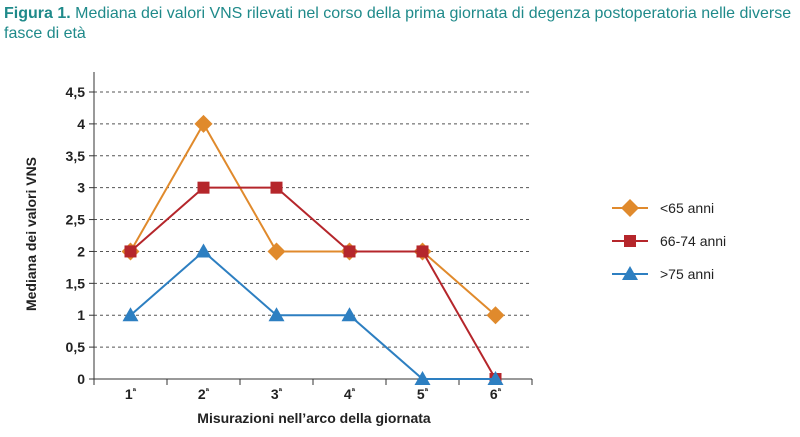 The width and height of the screenshot is (800, 437). Describe the element at coordinates (81, 251) in the screenshot. I see `y-tick-label: 2` at that location.